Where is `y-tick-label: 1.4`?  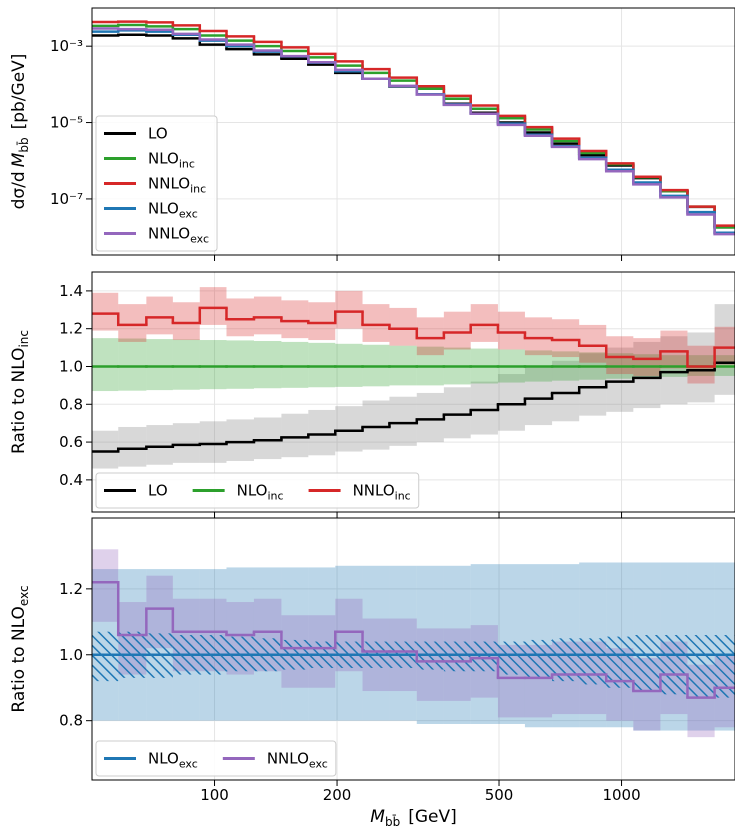
y-tick-label: 1.4 is located at coordinates (71, 291).